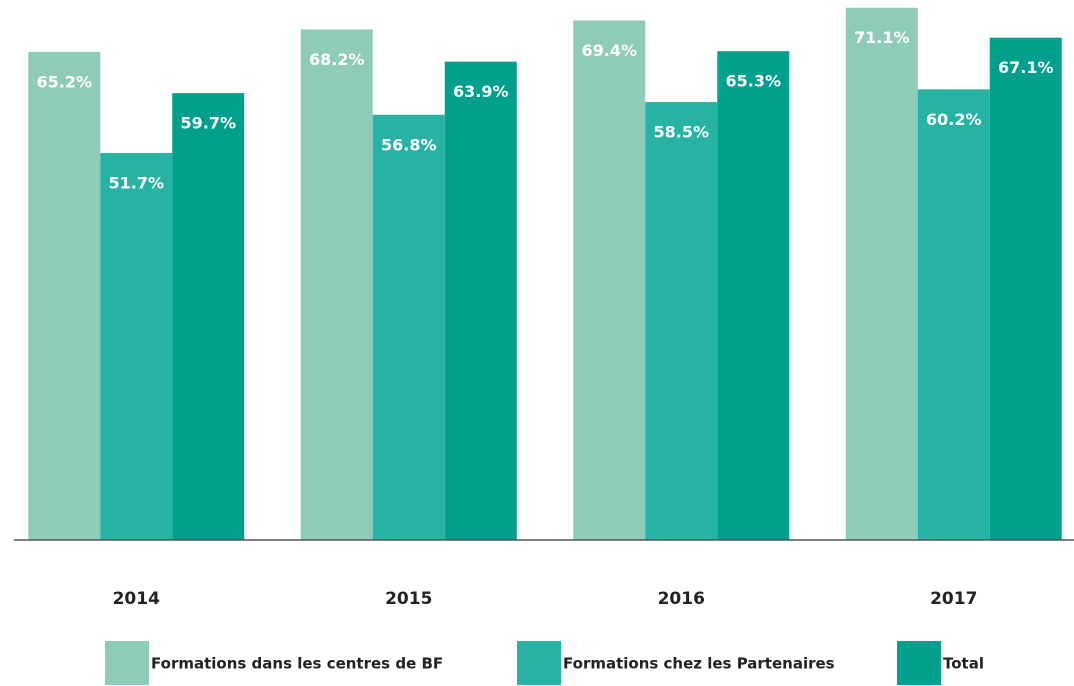 The image size is (1074, 686). Describe the element at coordinates (481, 91) in the screenshot. I see `value-label: 63.9%` at that location.